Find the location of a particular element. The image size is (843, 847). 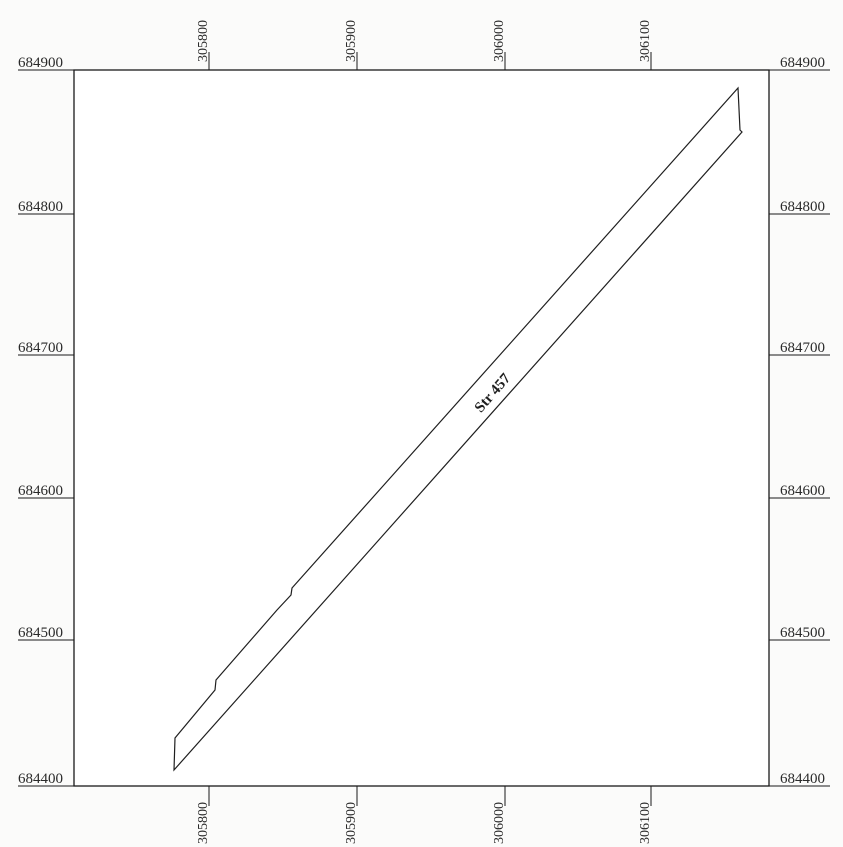

bottom-tick-label: 305900 is located at coordinates (351, 823).